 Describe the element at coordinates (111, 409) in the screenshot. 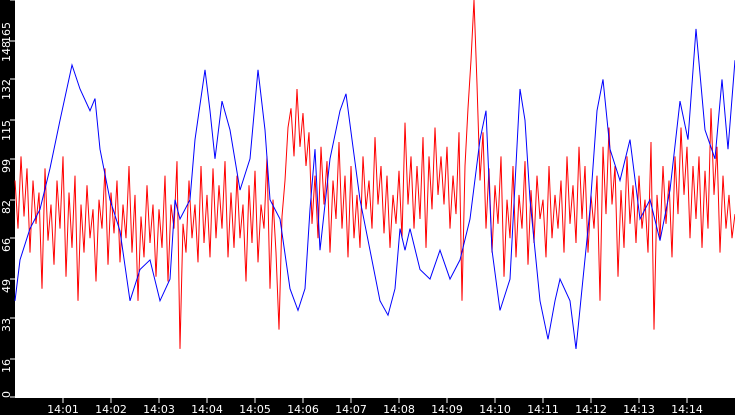

I see `x-tick-label: 14:02` at that location.